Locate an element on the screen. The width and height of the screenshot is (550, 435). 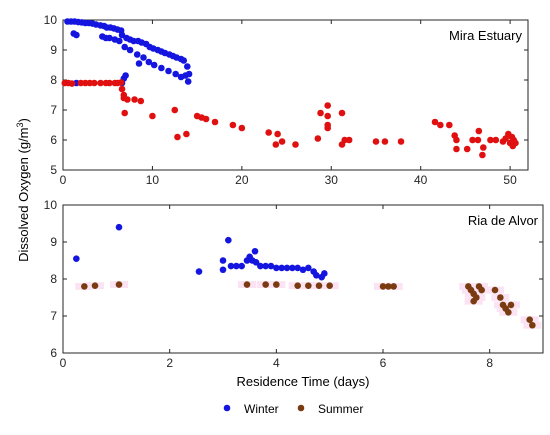
mira-y-tick-label-2: 7 is located at coordinates (53, 110).